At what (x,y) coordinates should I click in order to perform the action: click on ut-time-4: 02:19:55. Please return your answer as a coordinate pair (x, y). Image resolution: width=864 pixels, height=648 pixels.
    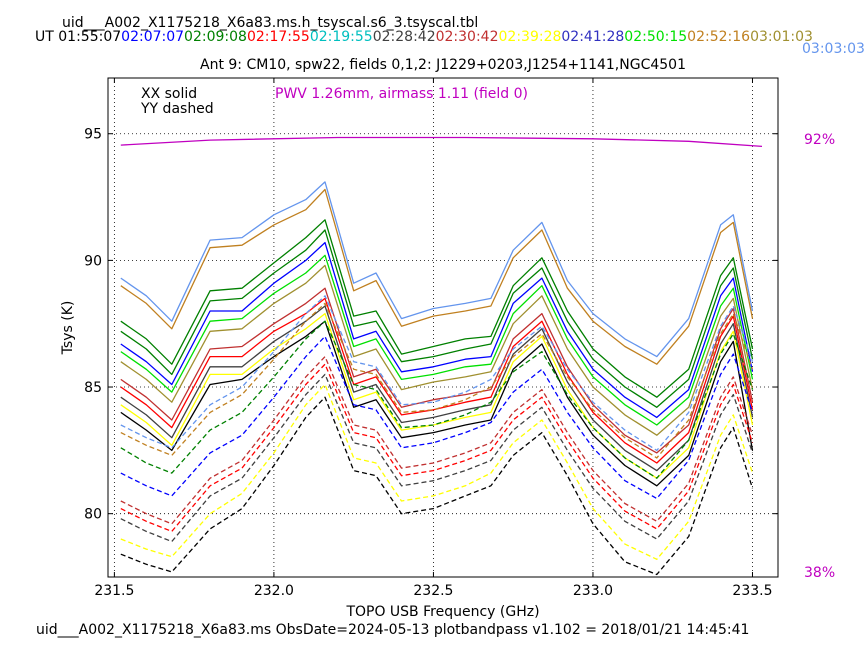
    Looking at the image, I should click on (341, 37).